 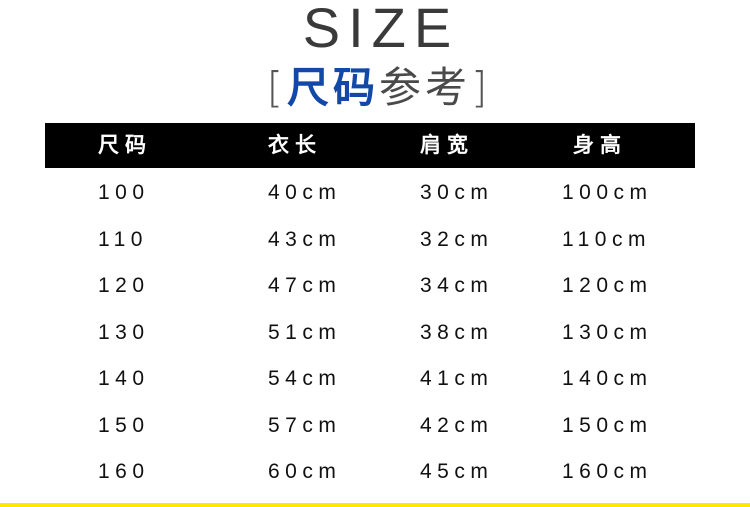 I want to click on cell-length: 57cm, so click(x=305, y=425).